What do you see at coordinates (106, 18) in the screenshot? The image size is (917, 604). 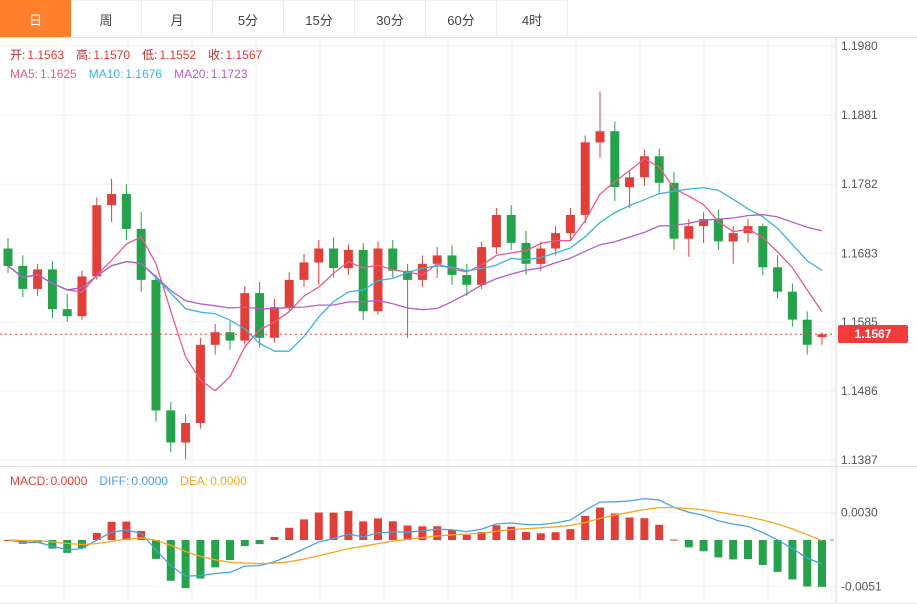 I see `tab-week: 周` at bounding box center [106, 18].